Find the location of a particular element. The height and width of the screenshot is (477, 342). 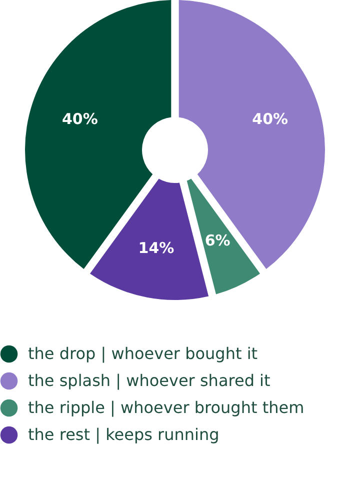

legend-label: the splash | whoever shared it is located at coordinates (149, 380).